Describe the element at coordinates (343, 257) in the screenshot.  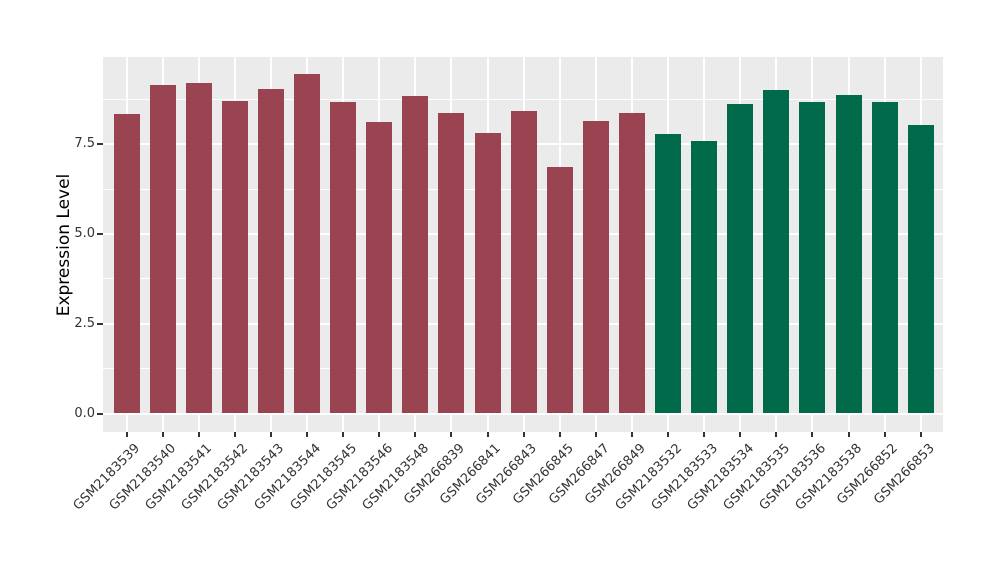
I see `bar-GSM2183545` at that location.